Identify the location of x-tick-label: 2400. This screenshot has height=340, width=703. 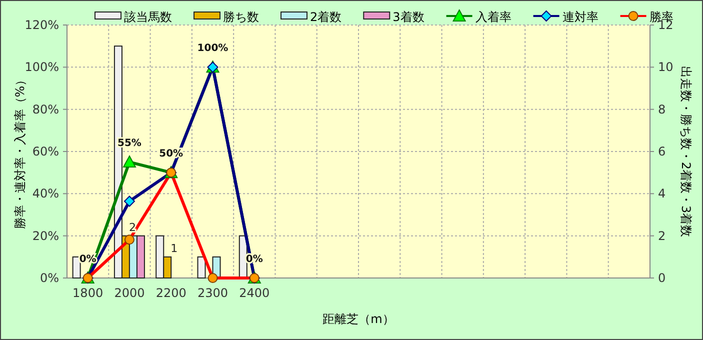
(254, 293).